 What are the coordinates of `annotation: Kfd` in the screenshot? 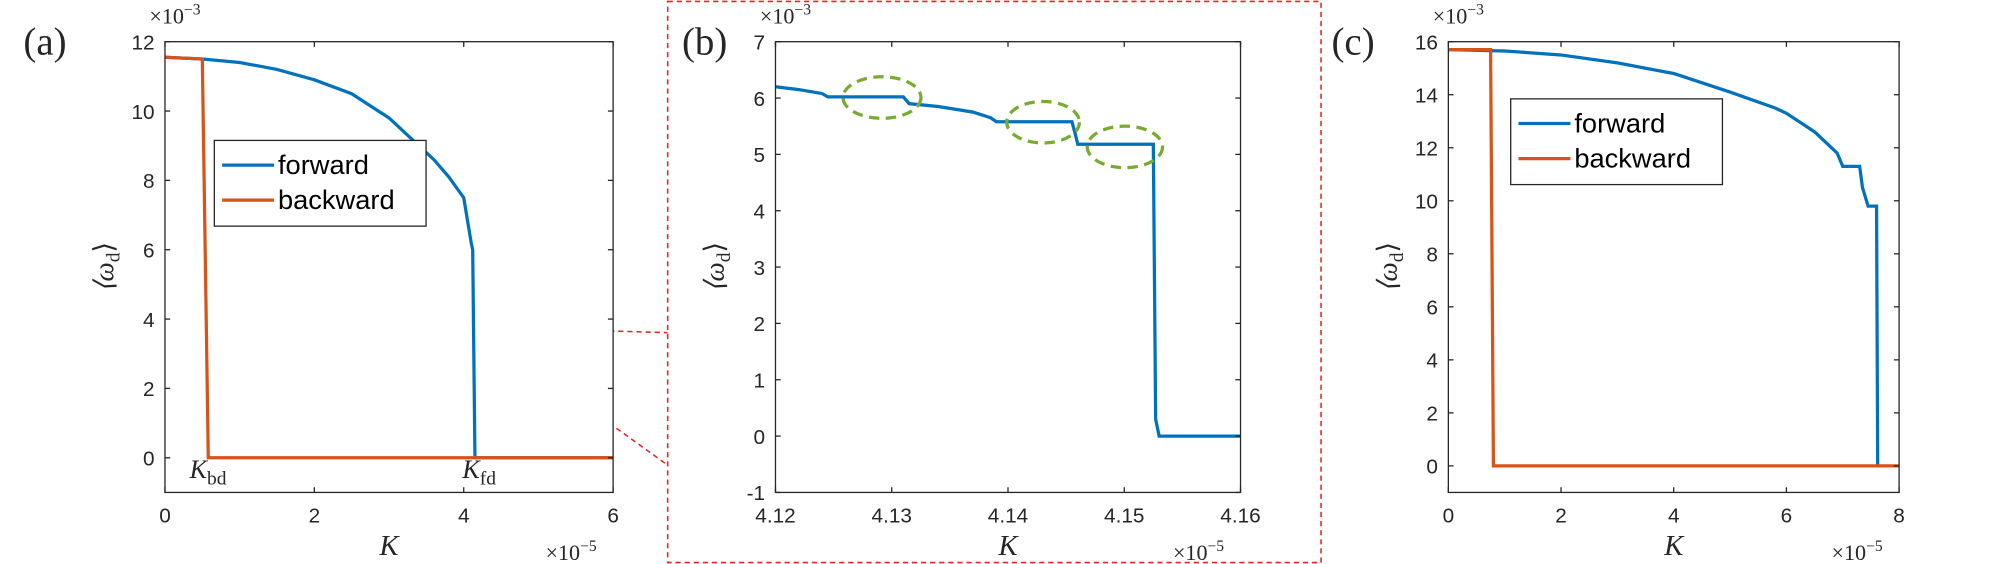 It's located at (478, 472).